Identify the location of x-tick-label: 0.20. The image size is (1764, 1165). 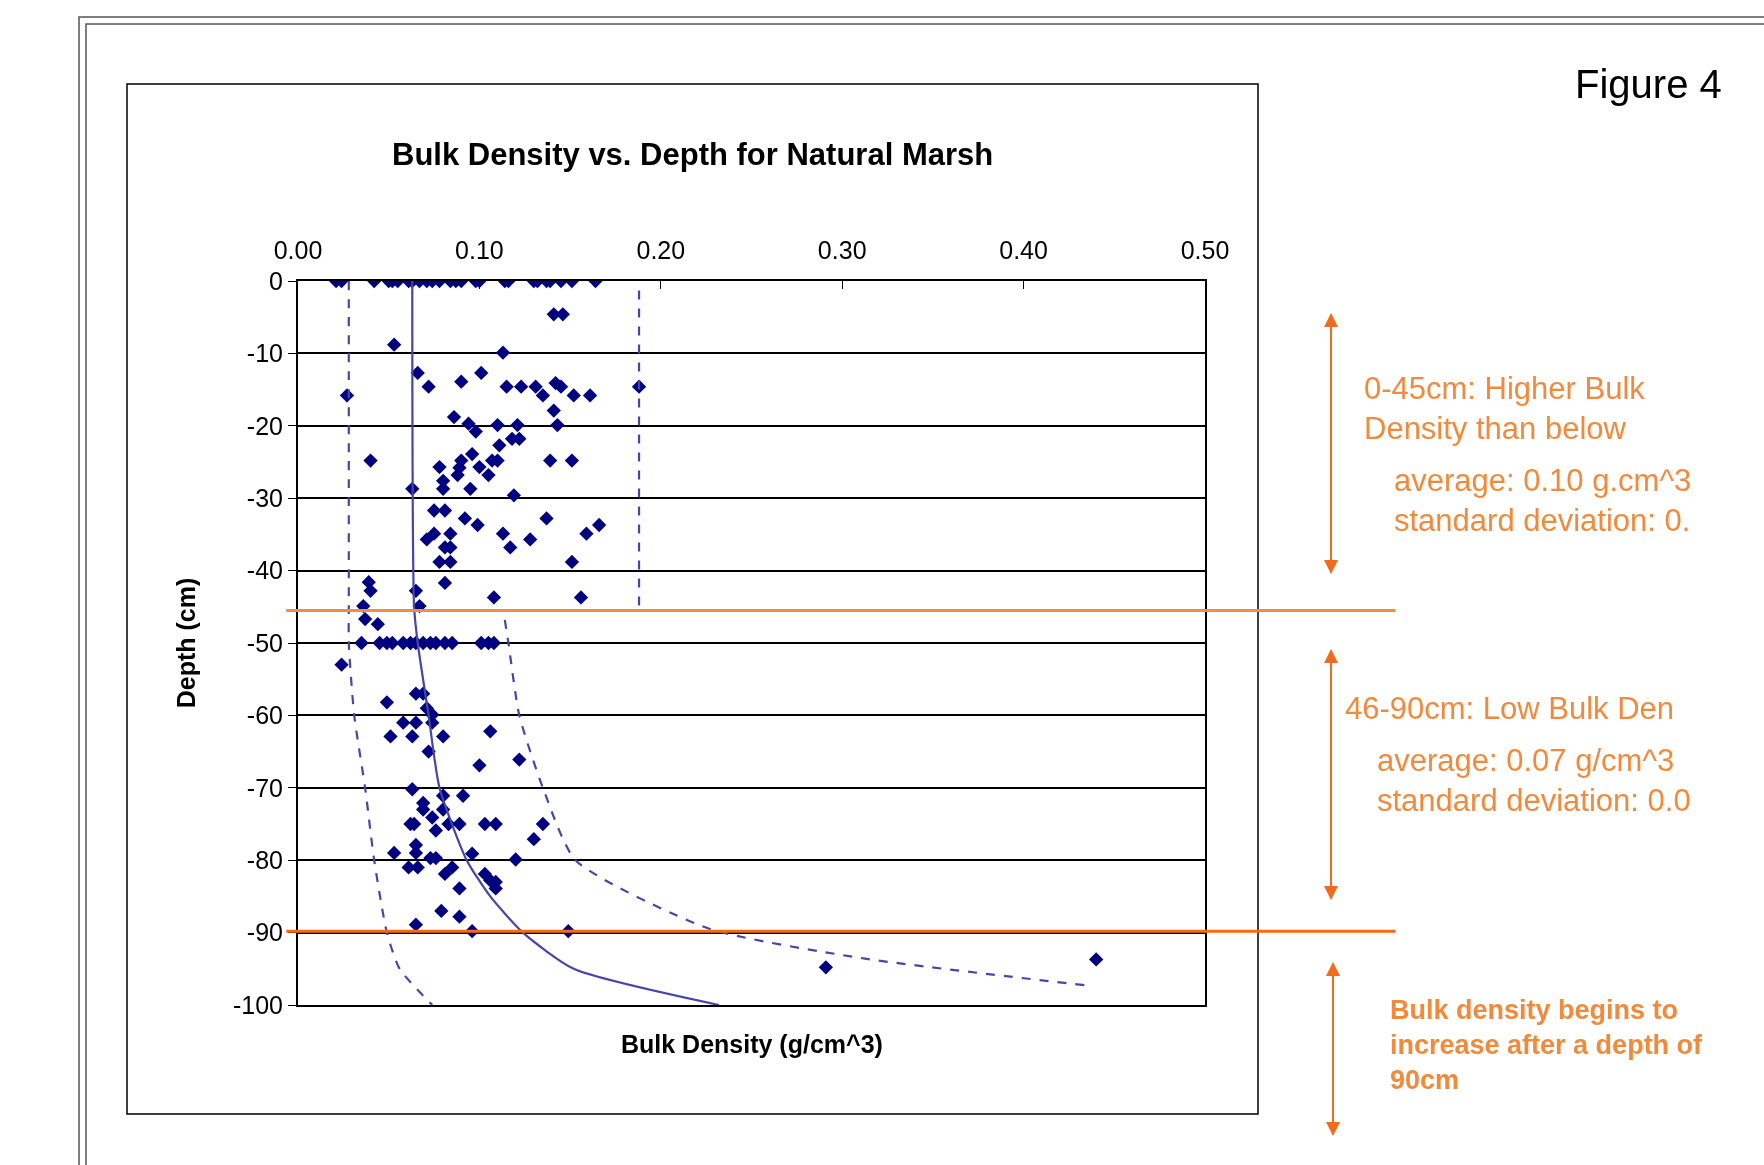
(661, 250).